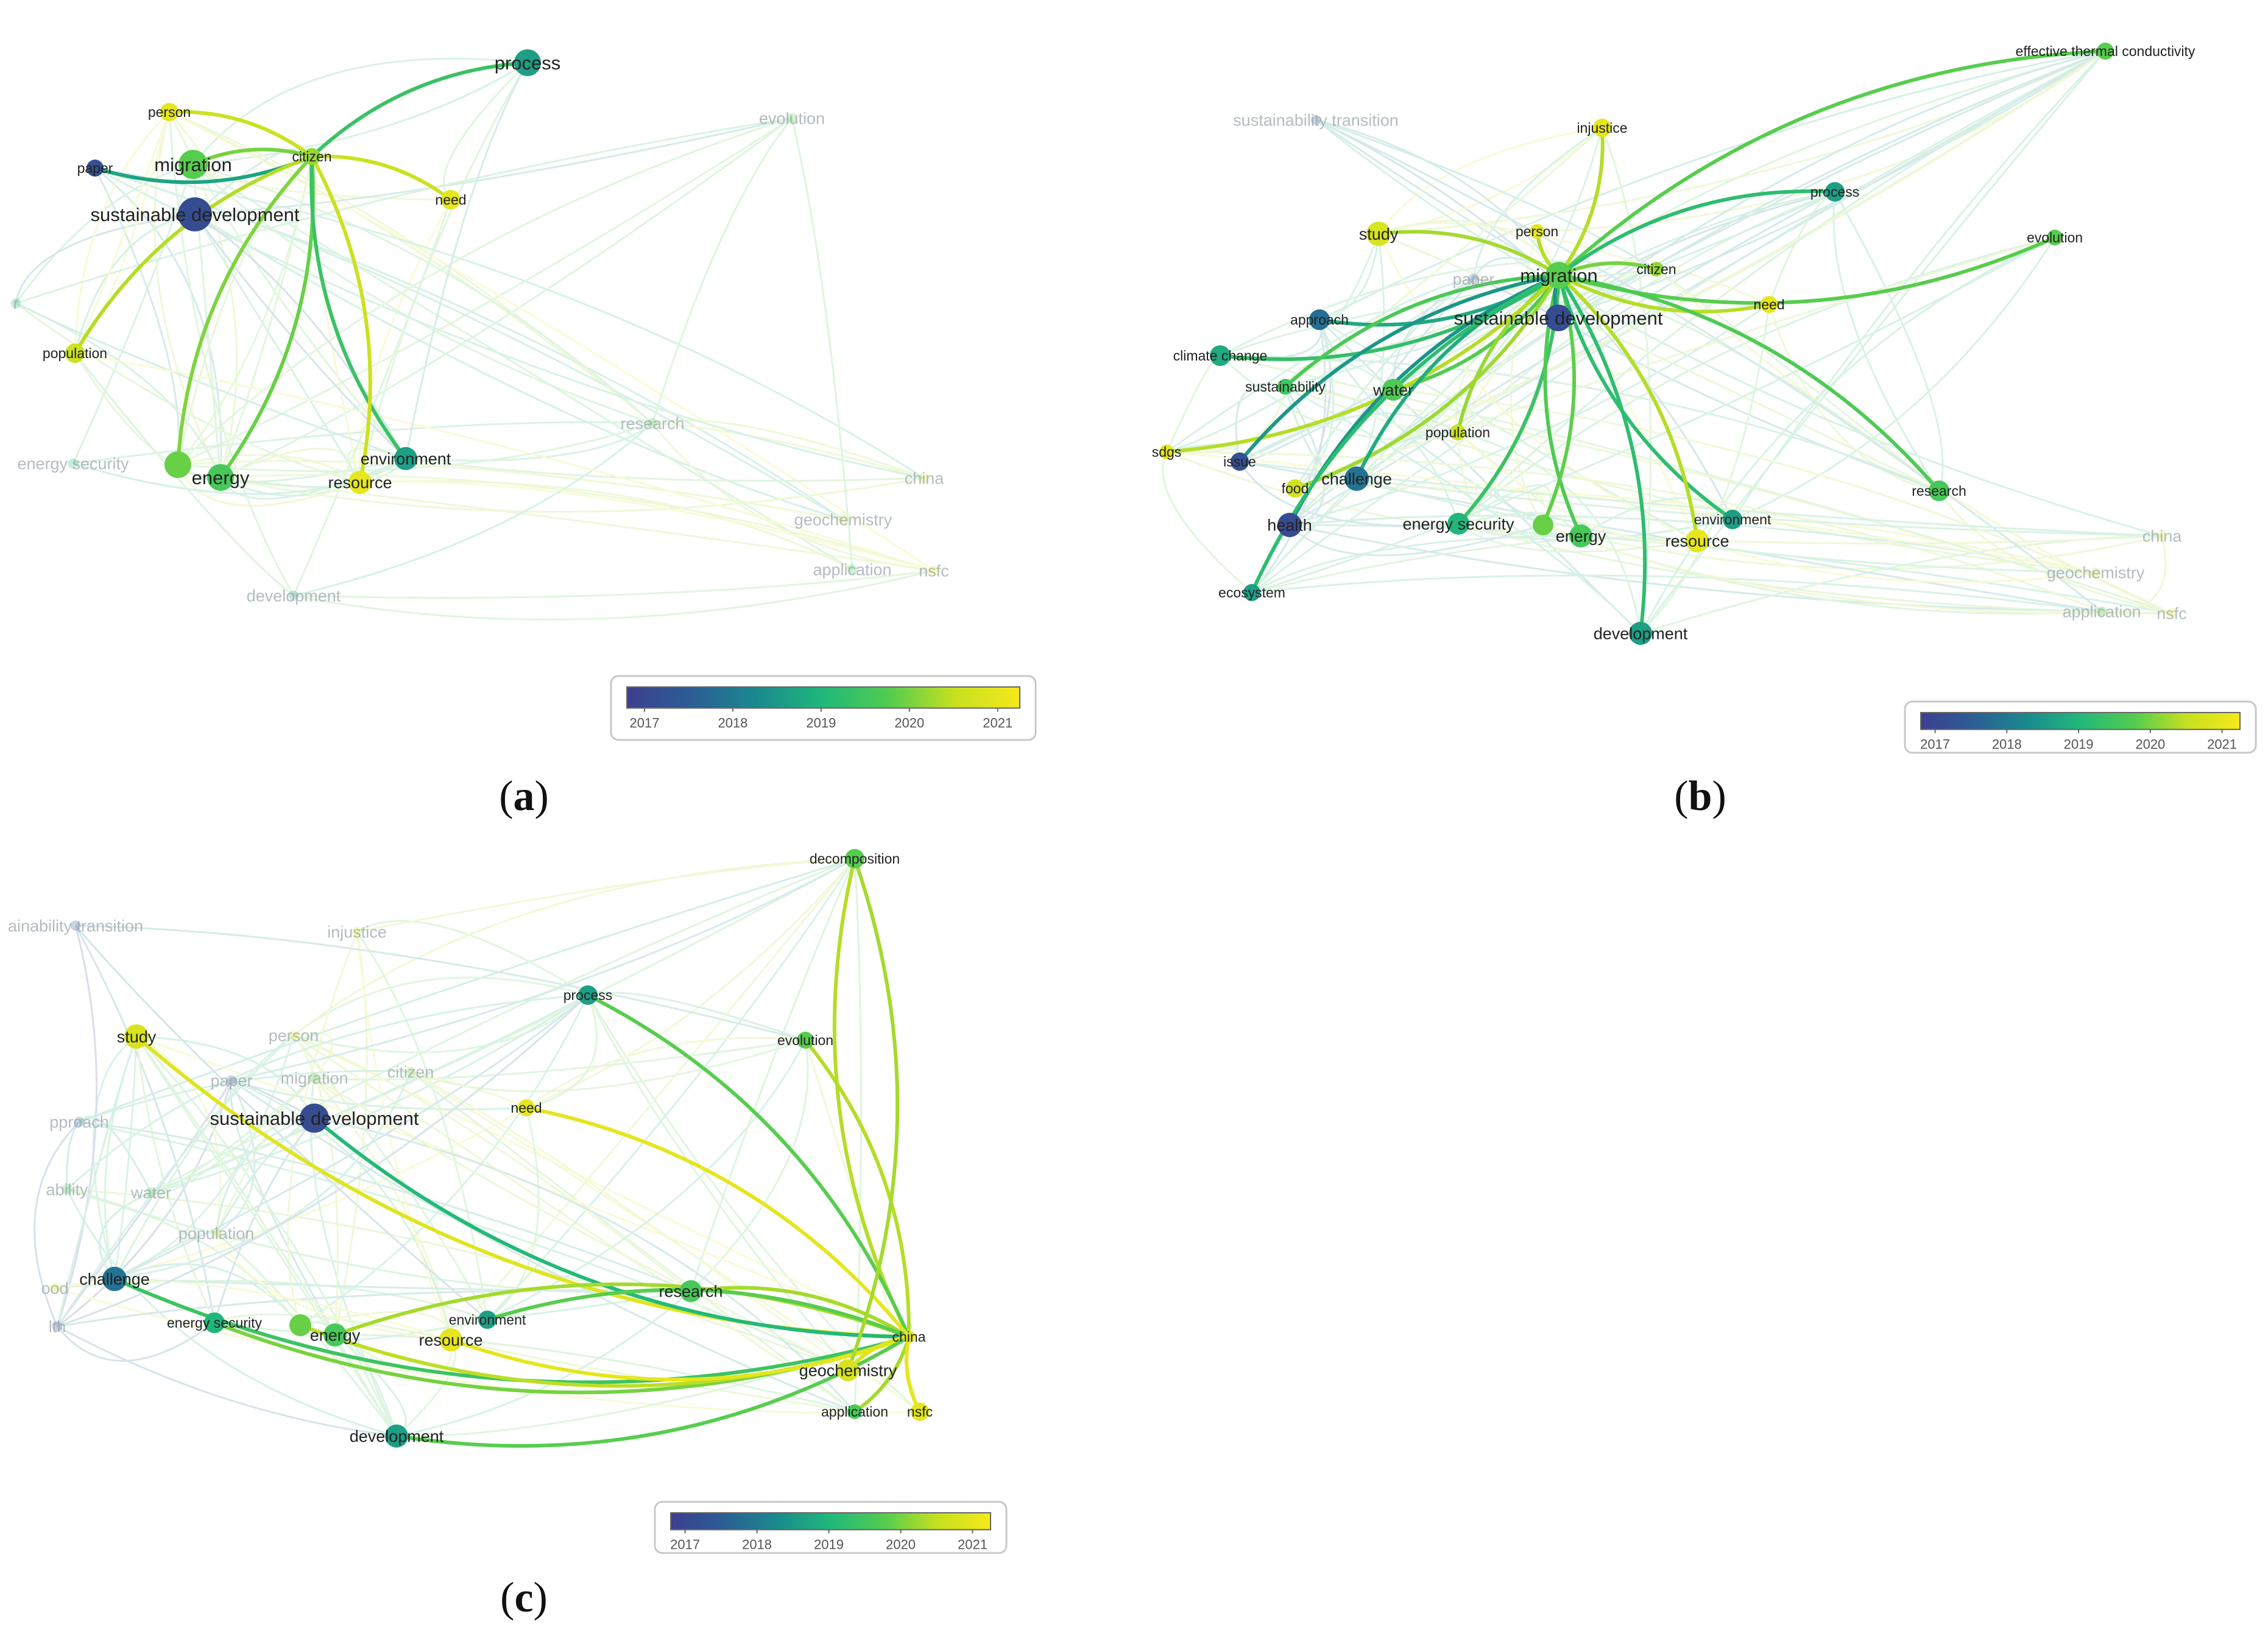 The image size is (2268, 1648). Describe the element at coordinates (1166, 452) in the screenshot. I see `node-sdgs` at that location.